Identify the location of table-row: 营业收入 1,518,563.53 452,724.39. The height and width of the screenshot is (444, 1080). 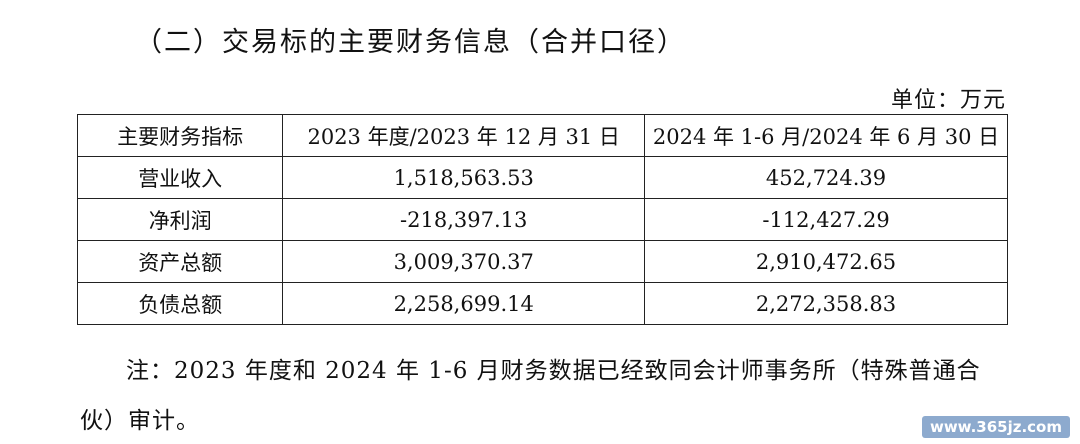
(542, 177).